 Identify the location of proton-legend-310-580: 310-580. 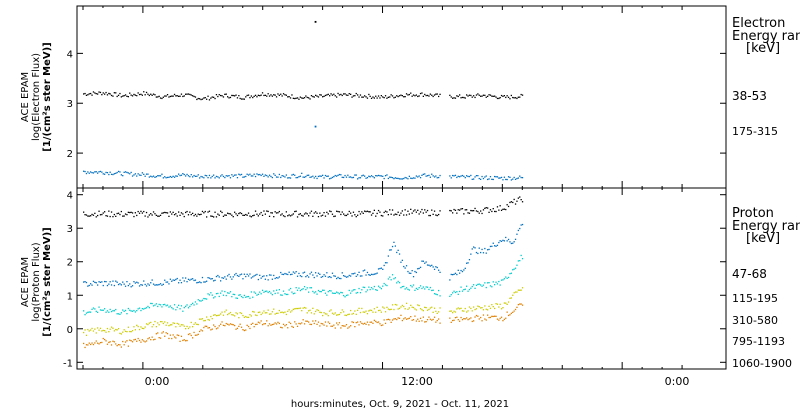
(755, 320).